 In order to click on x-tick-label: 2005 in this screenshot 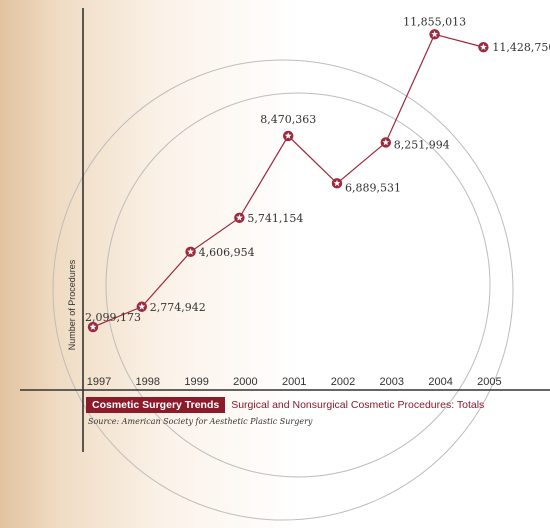, I will do `click(489, 382)`.